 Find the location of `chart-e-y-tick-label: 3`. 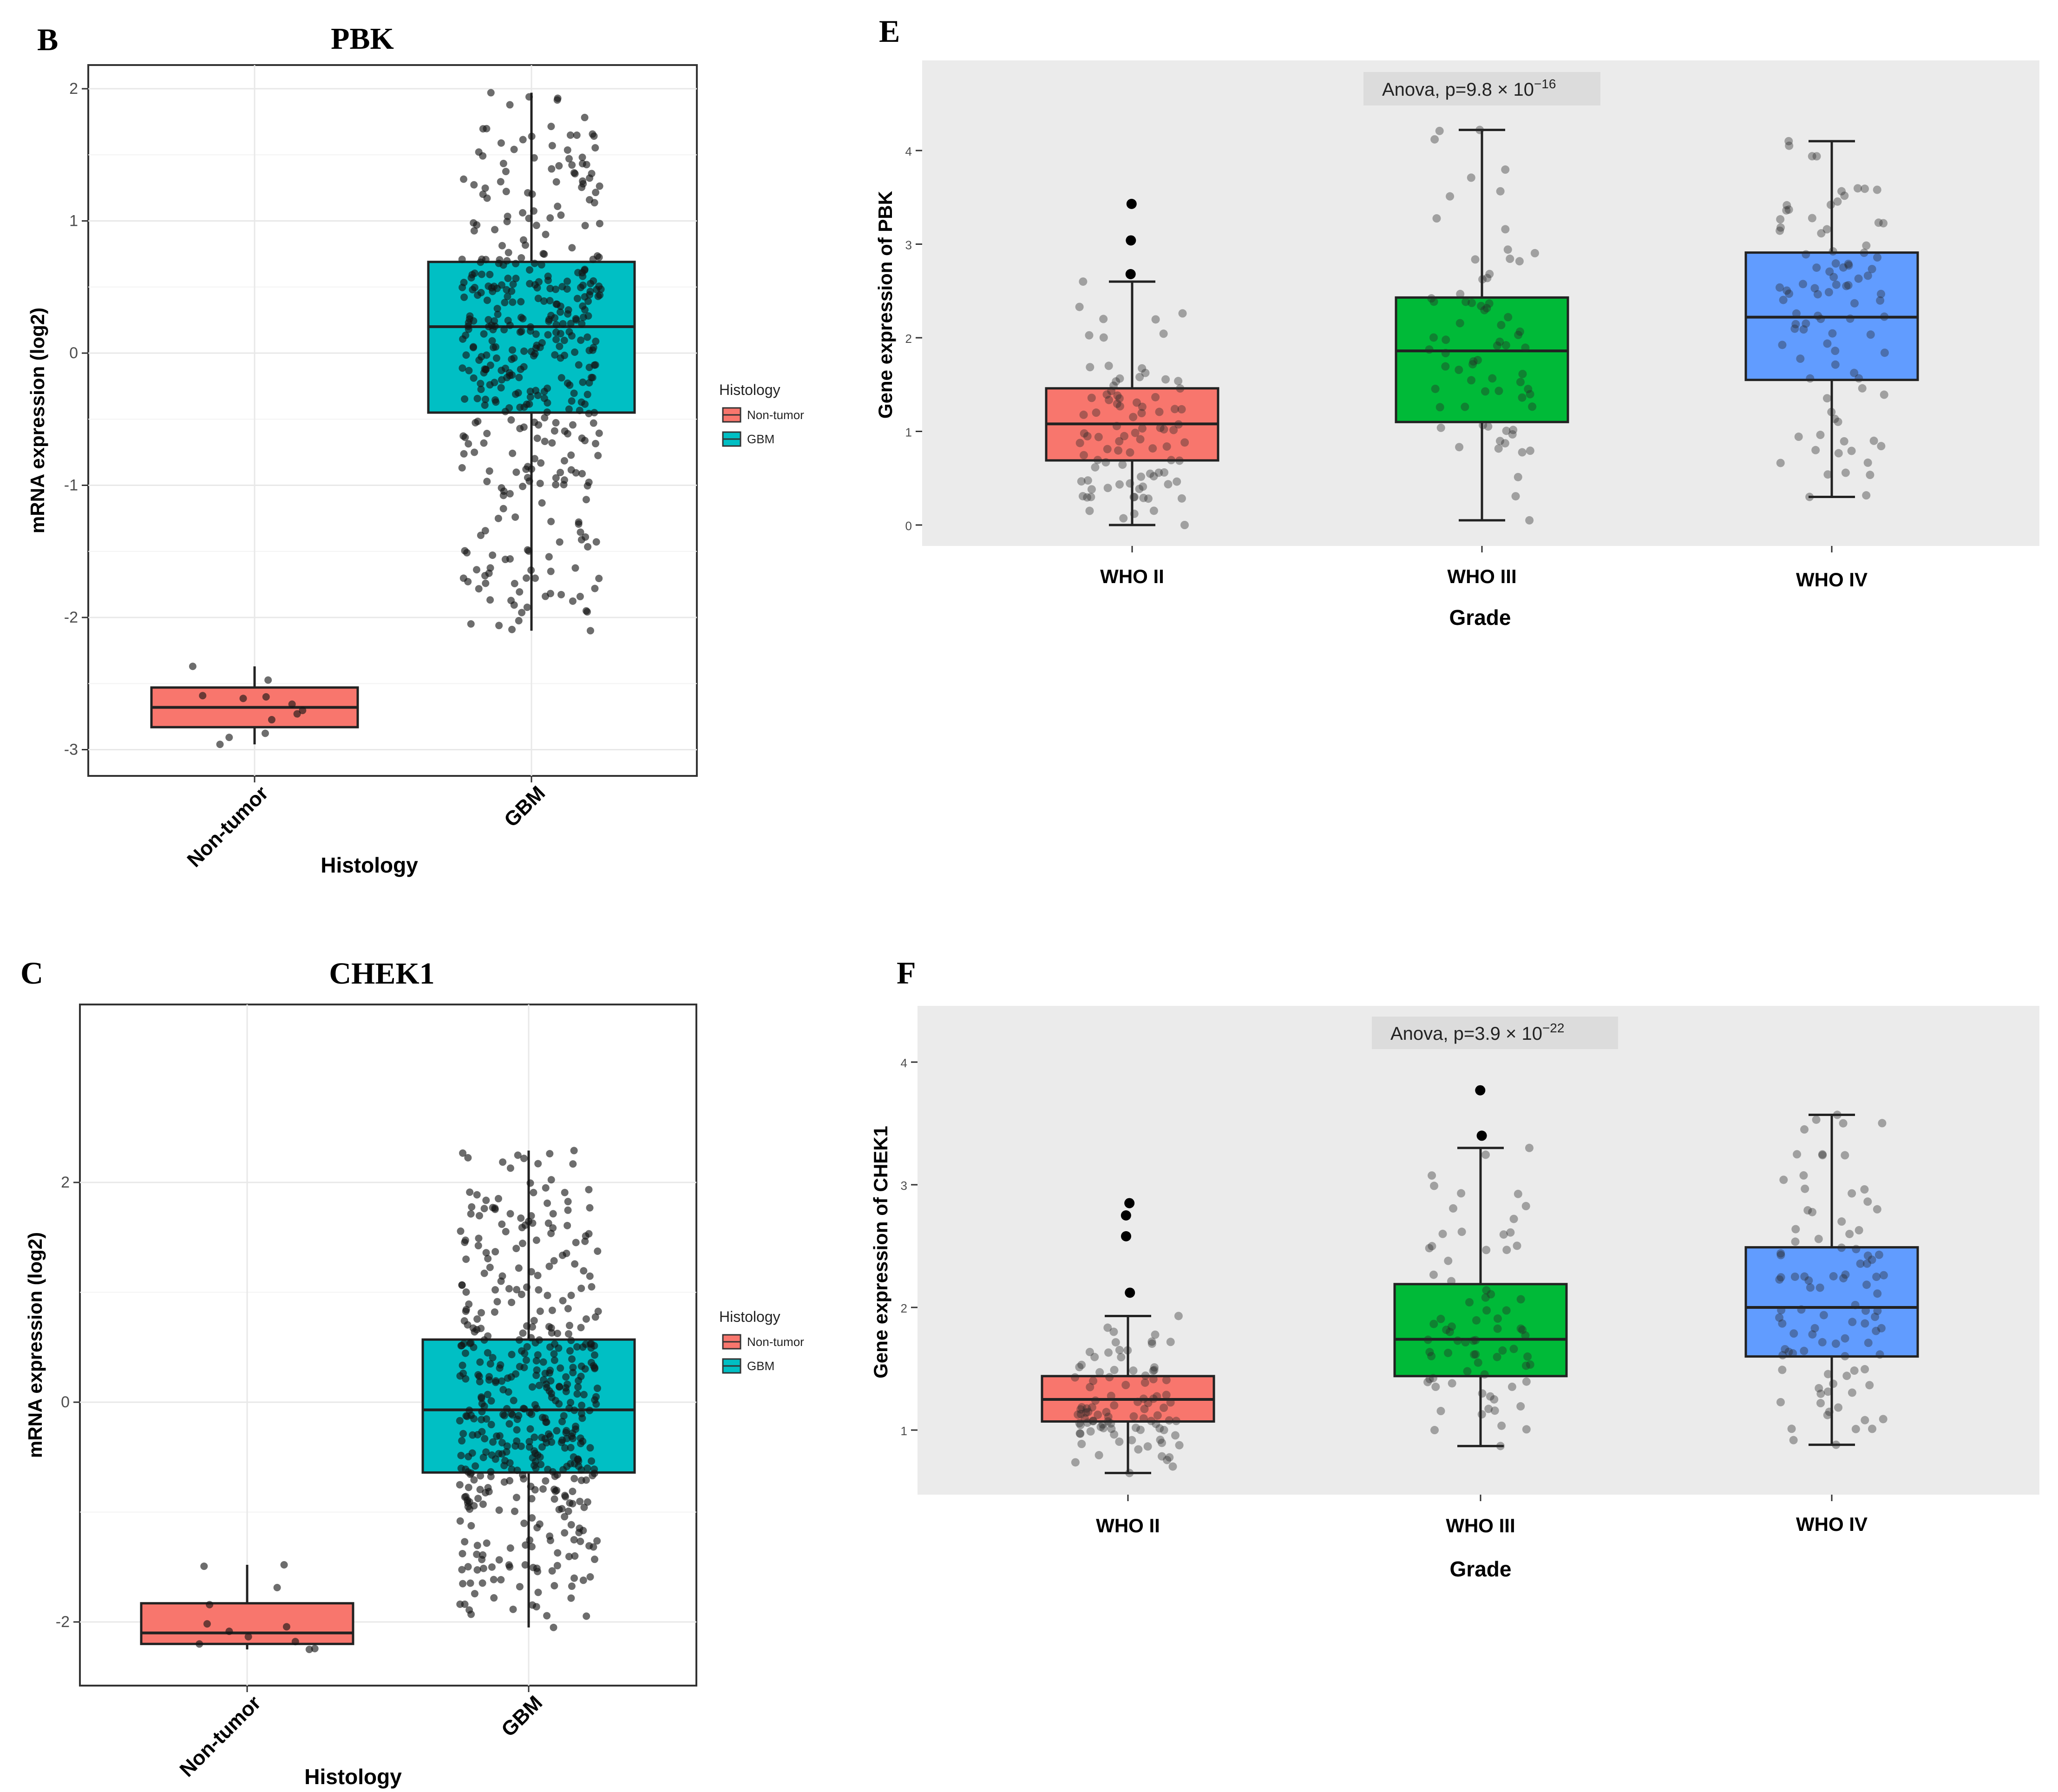

chart-e-y-tick-label: 3 is located at coordinates (908, 245).